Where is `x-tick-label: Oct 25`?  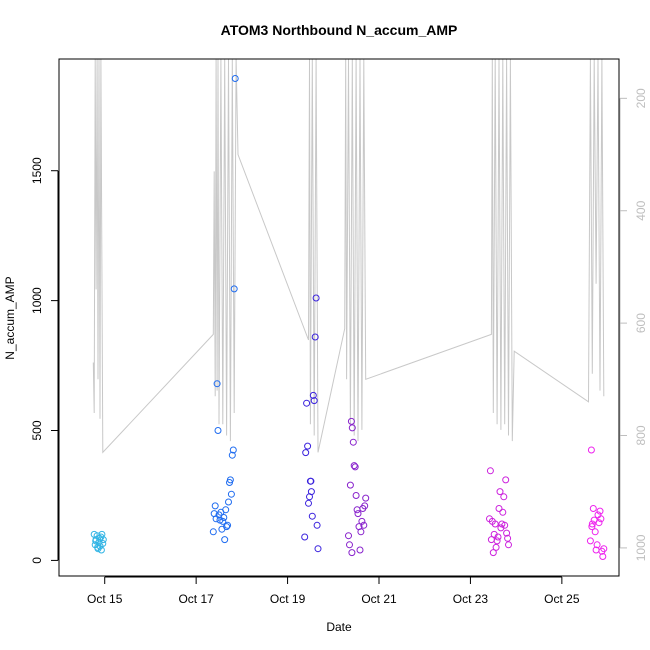
x-tick-label: Oct 25 is located at coordinates (562, 599).